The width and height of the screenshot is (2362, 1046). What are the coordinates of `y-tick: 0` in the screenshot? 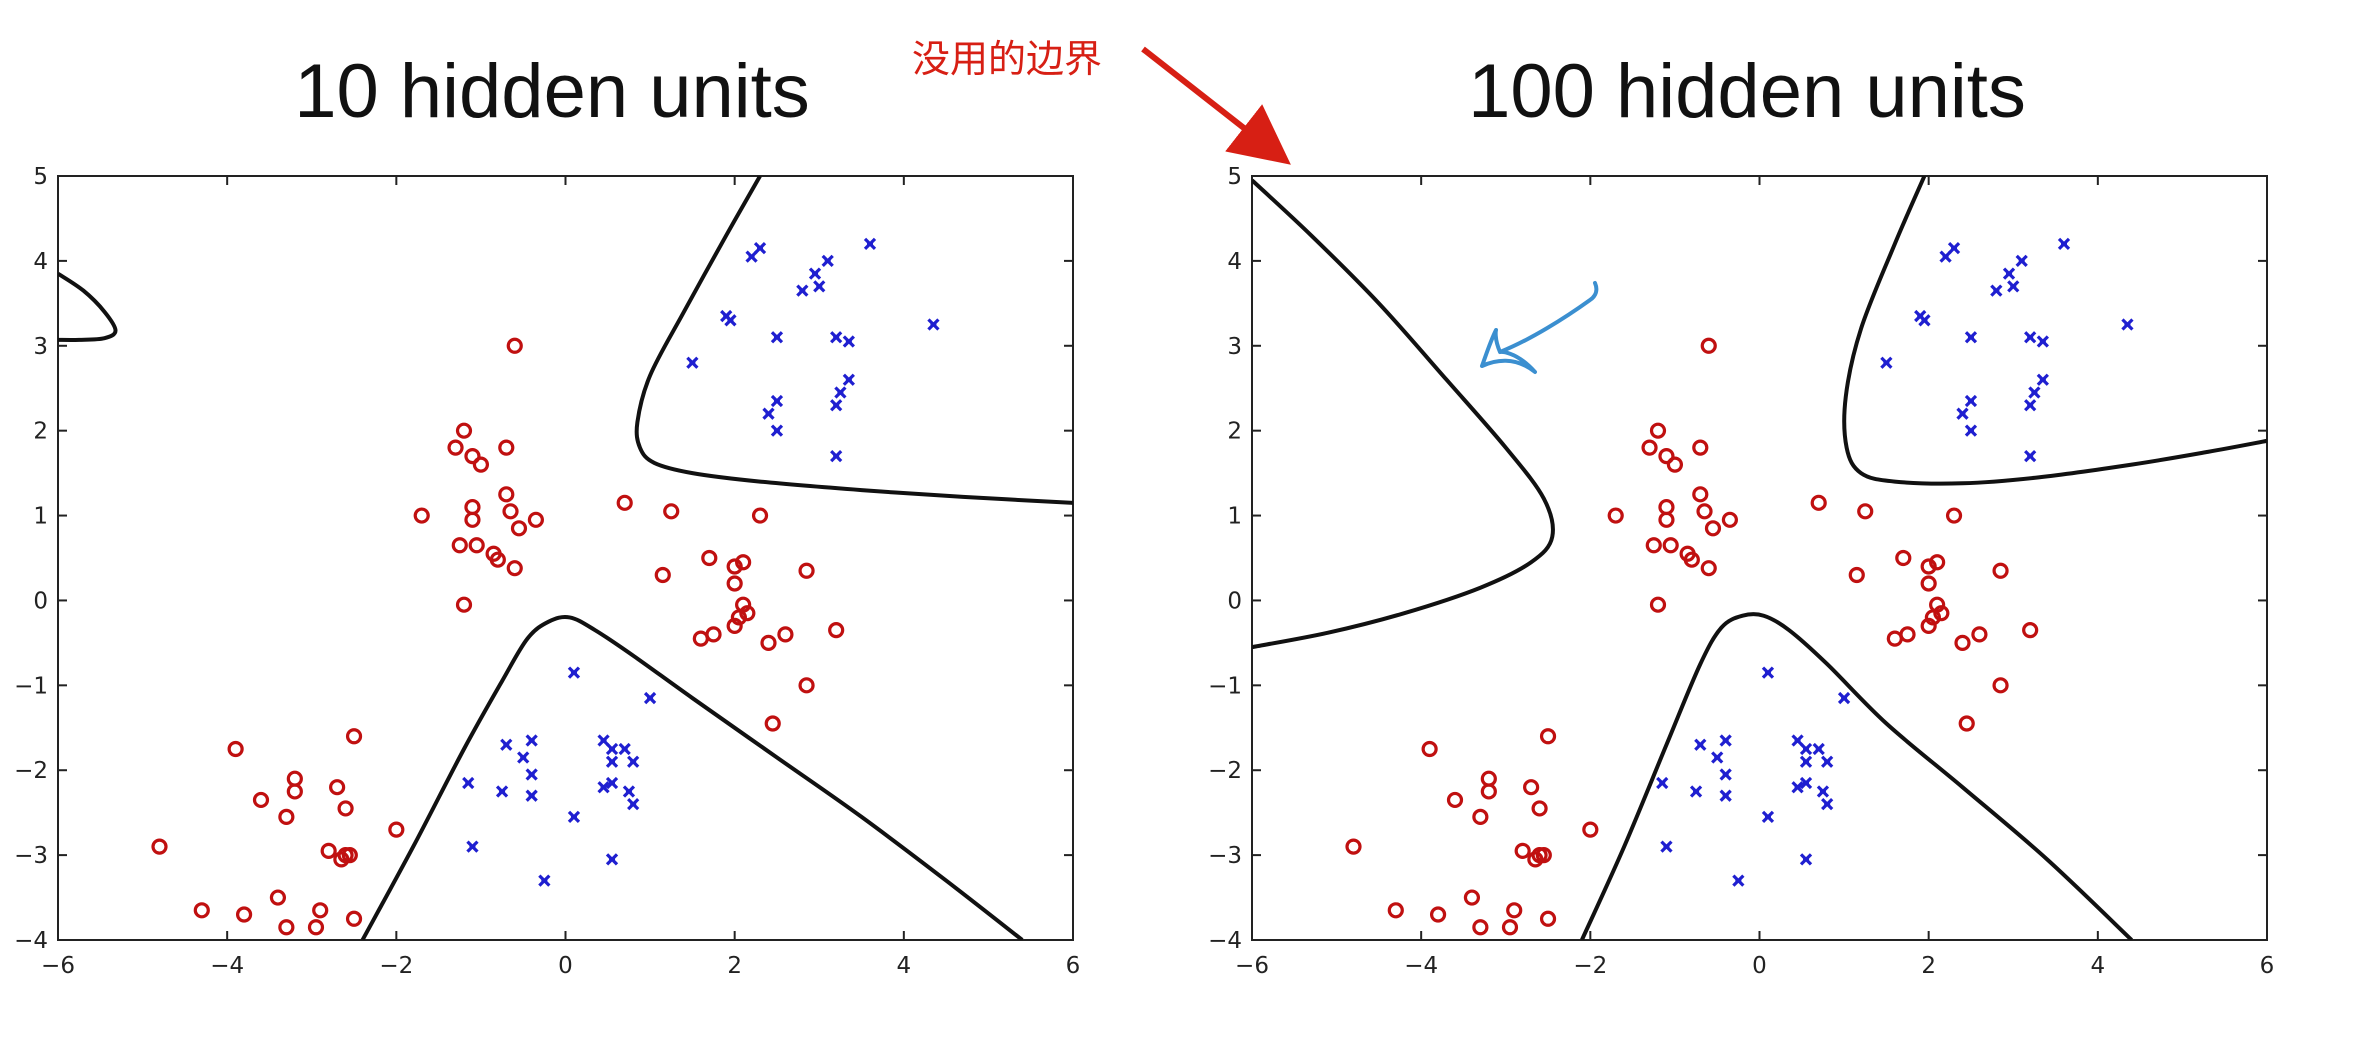 It's located at (553, 601).